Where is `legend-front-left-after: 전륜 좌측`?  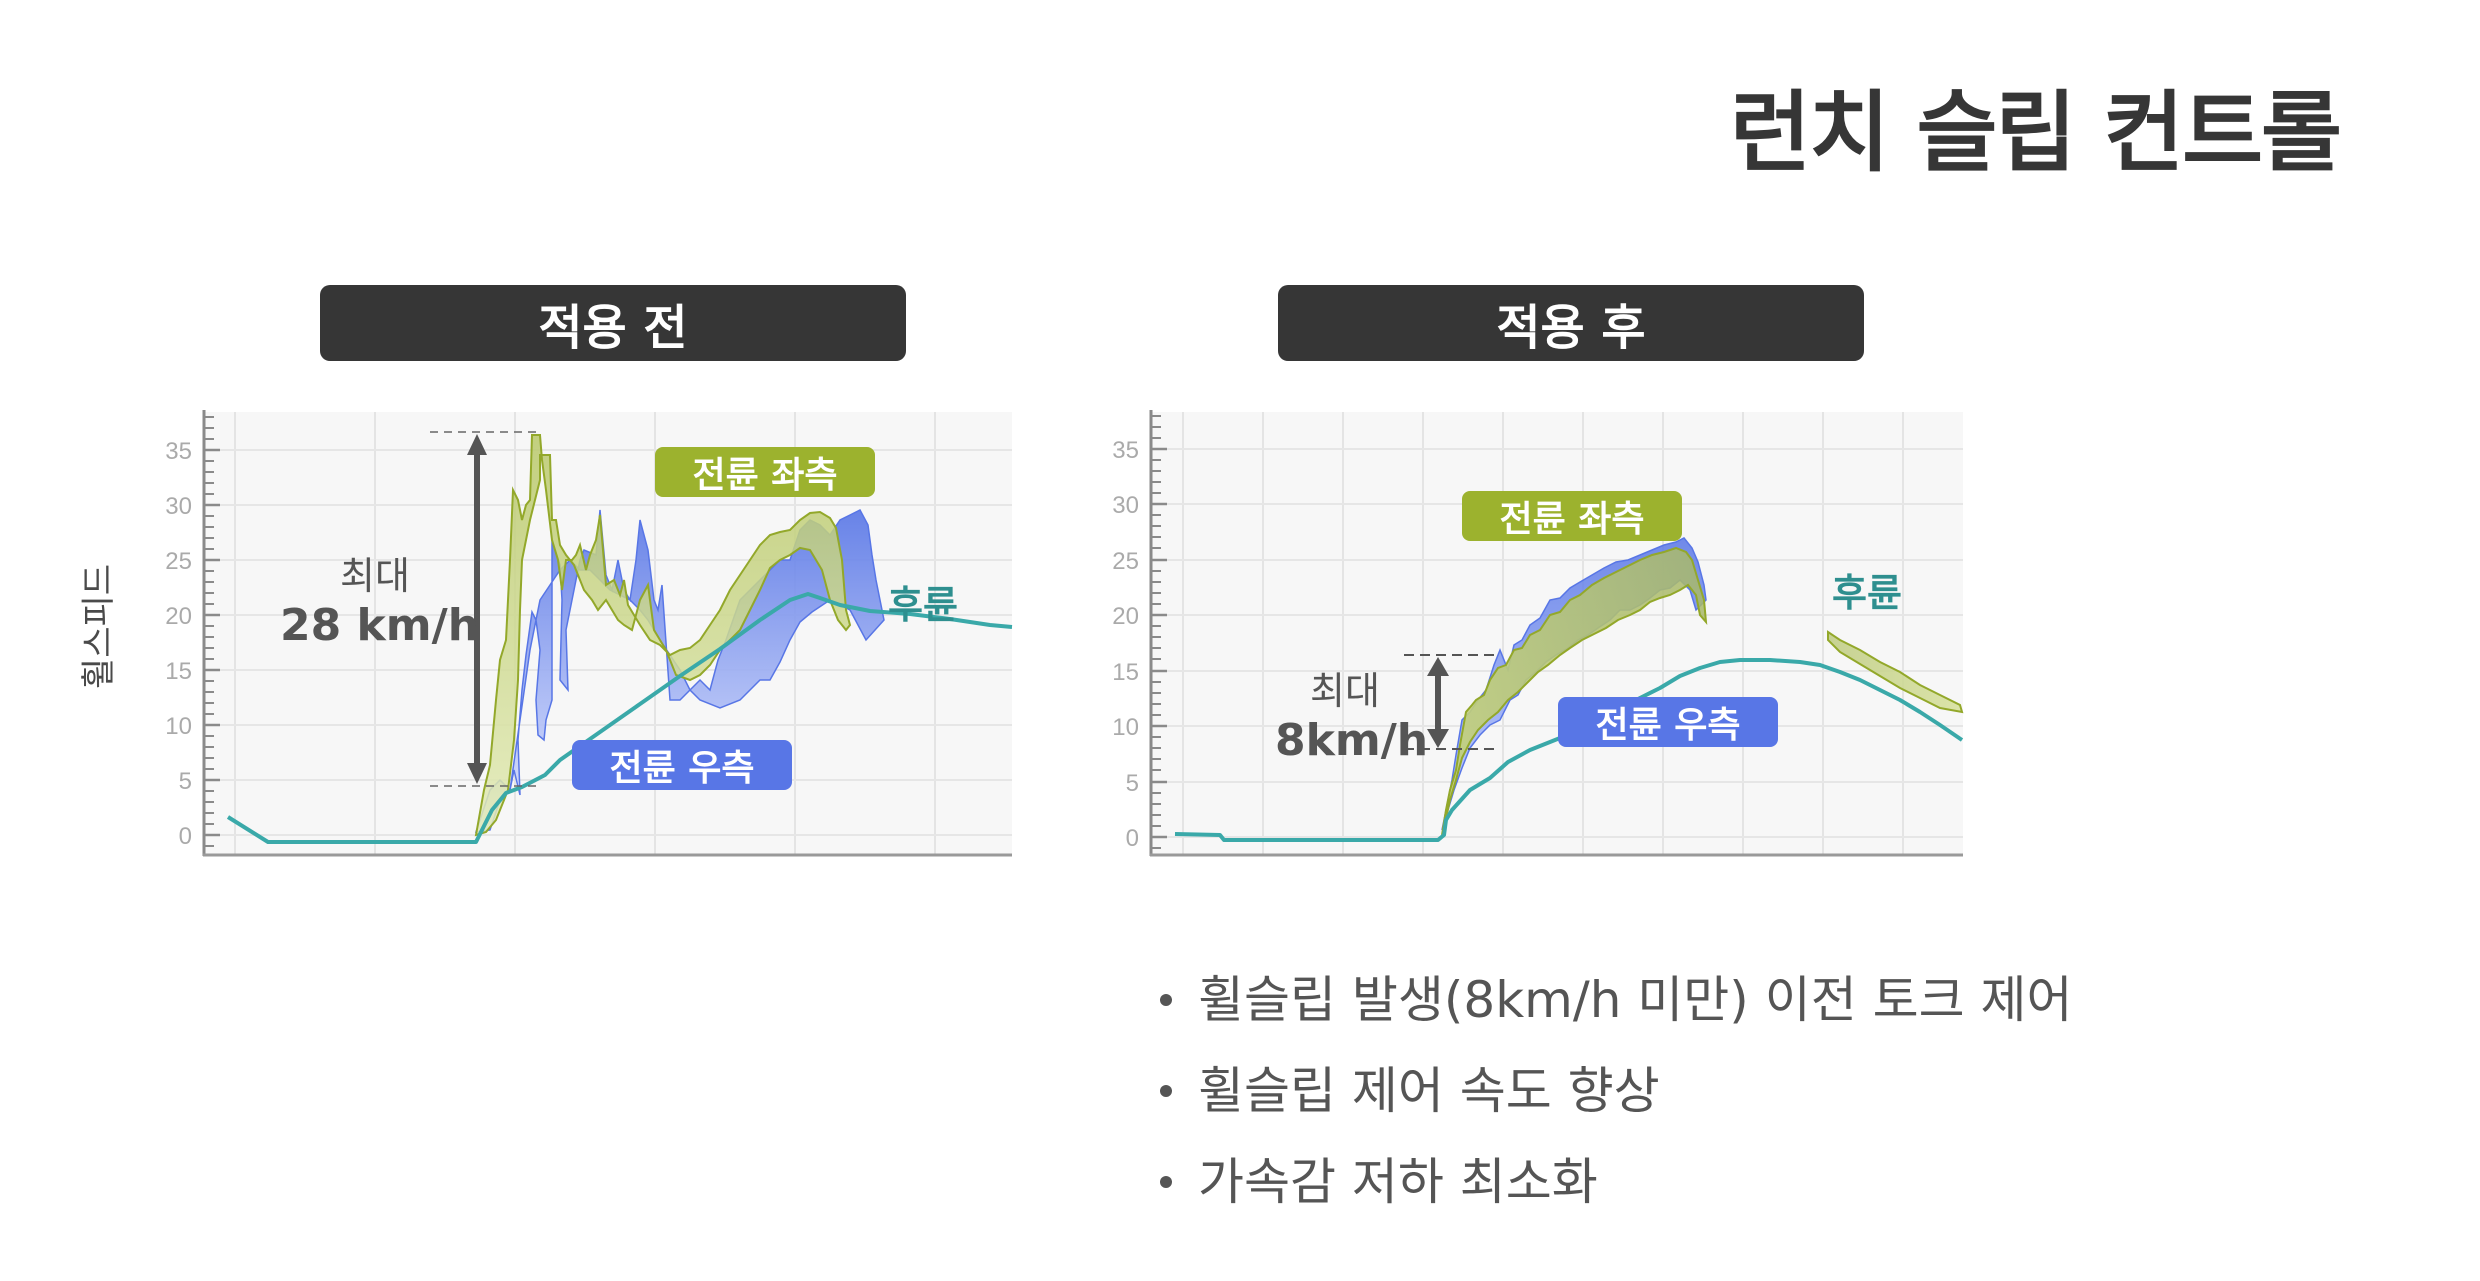
legend-front-left-after: 전륜 좌측 is located at coordinates (1572, 516).